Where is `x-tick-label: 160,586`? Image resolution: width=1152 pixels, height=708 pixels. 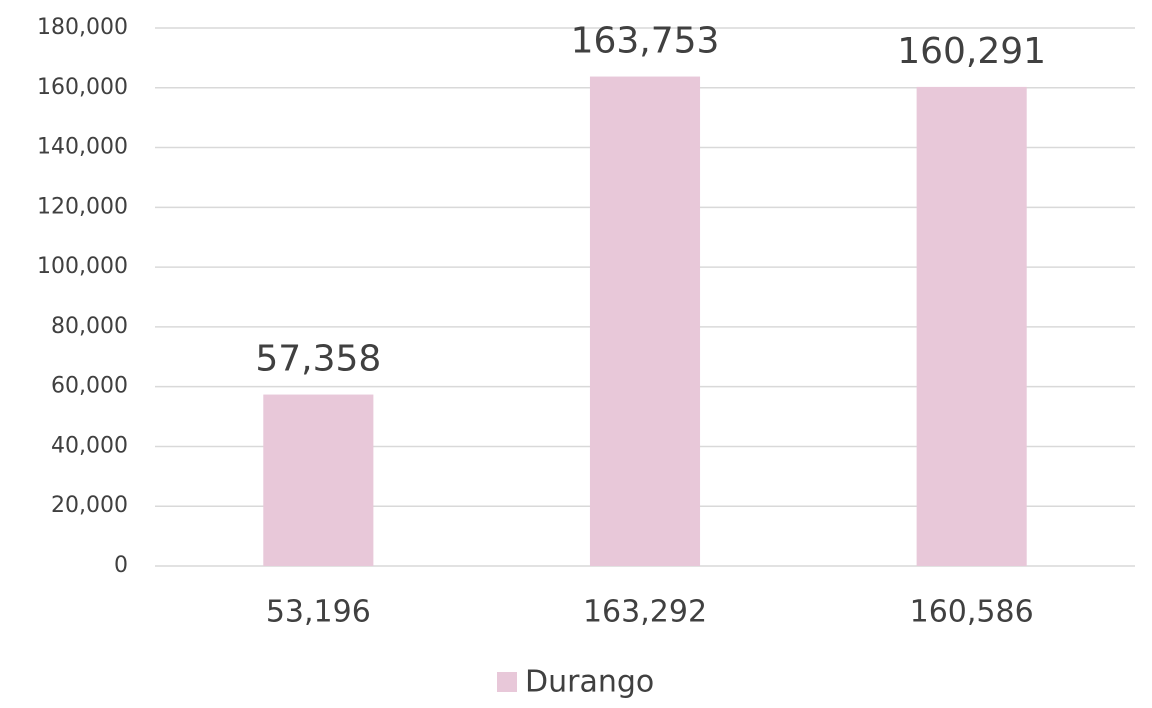 x-tick-label: 160,586 is located at coordinates (972, 612).